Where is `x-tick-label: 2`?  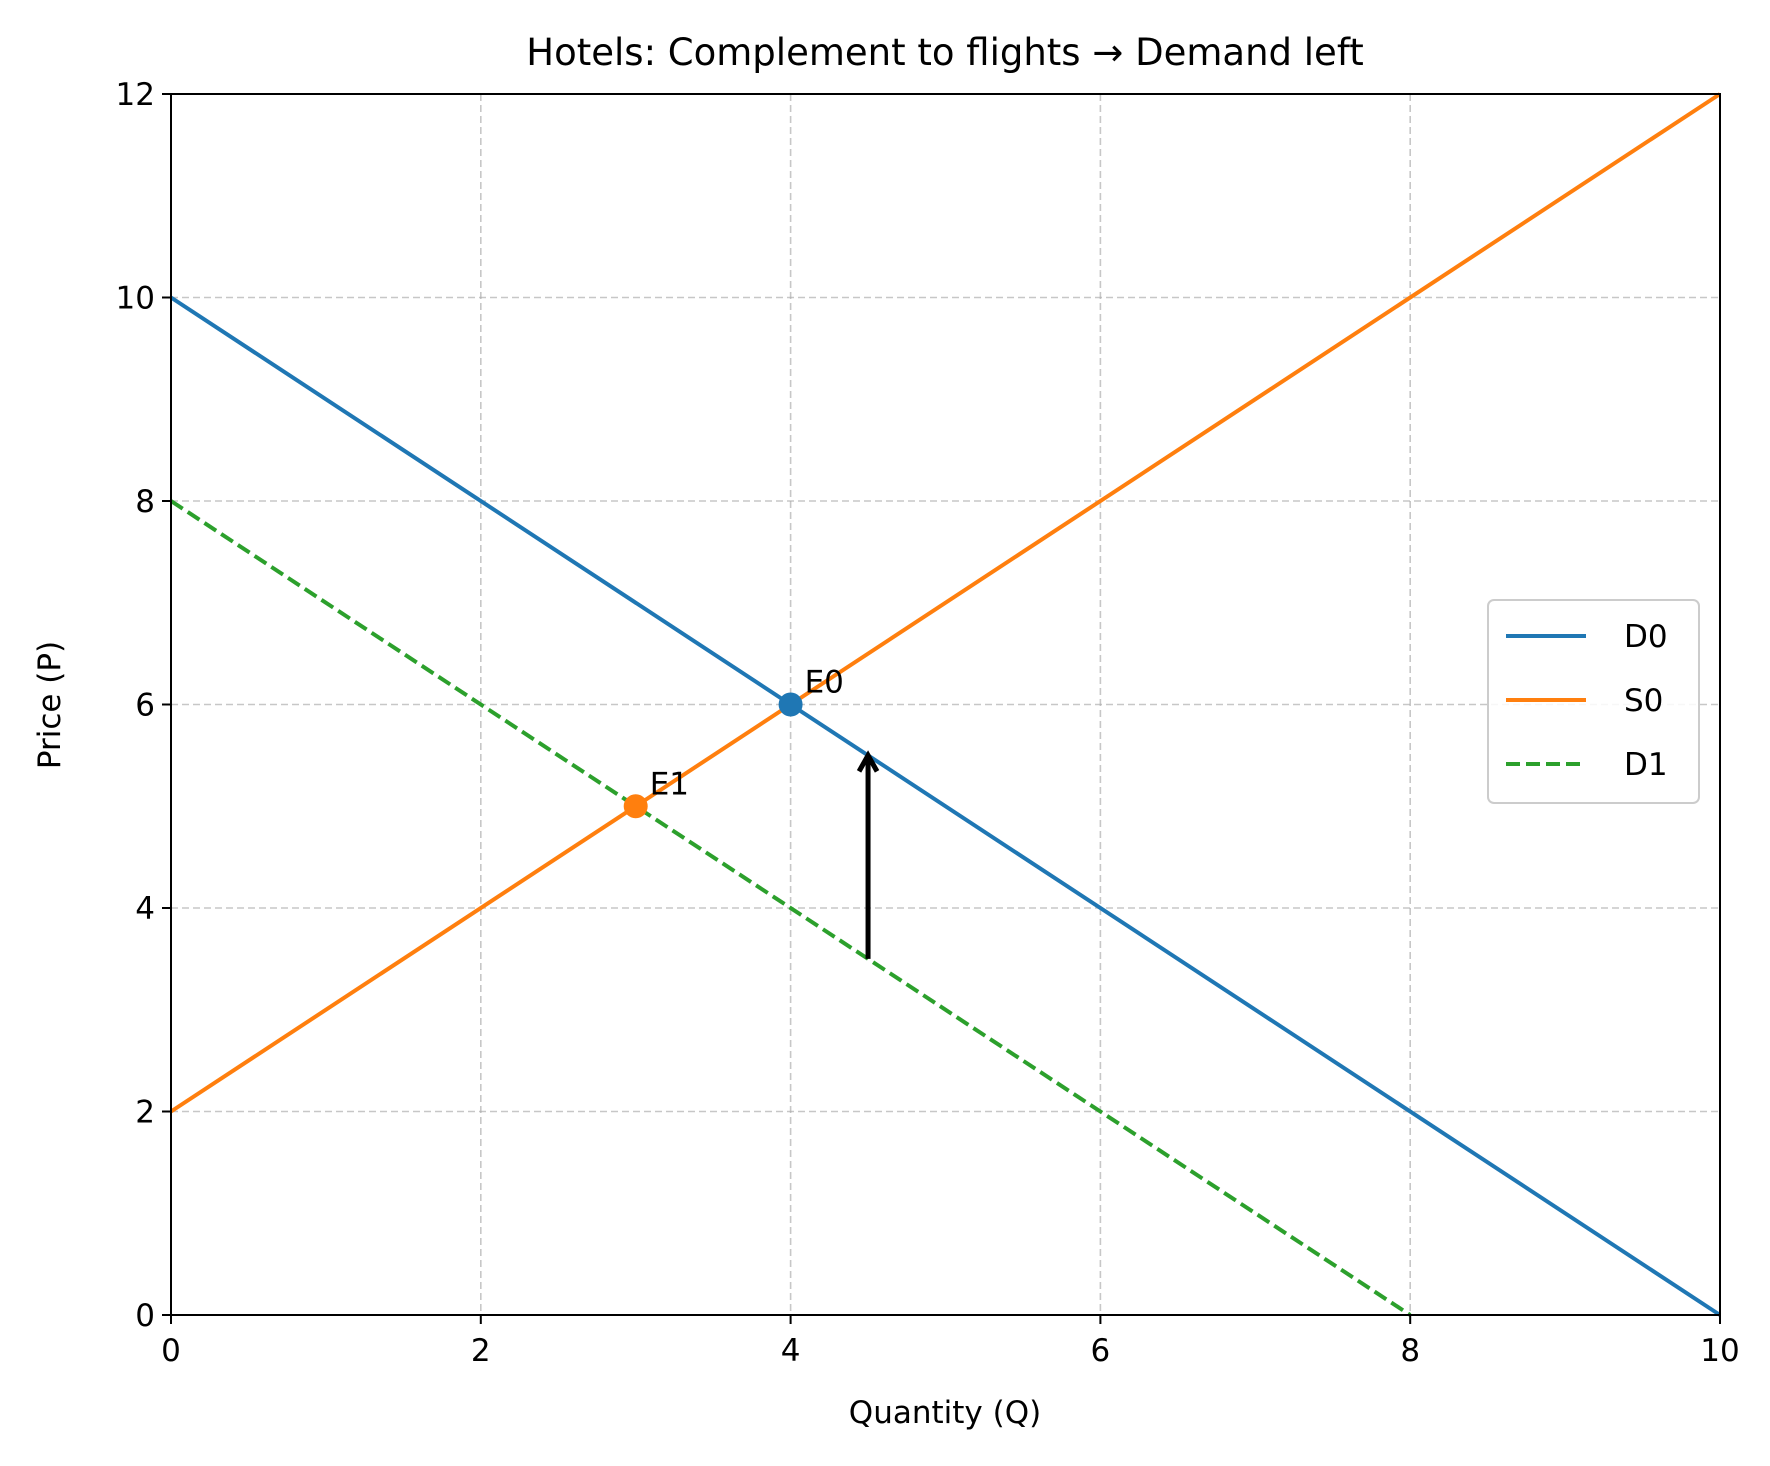 x-tick-label: 2 is located at coordinates (481, 1351).